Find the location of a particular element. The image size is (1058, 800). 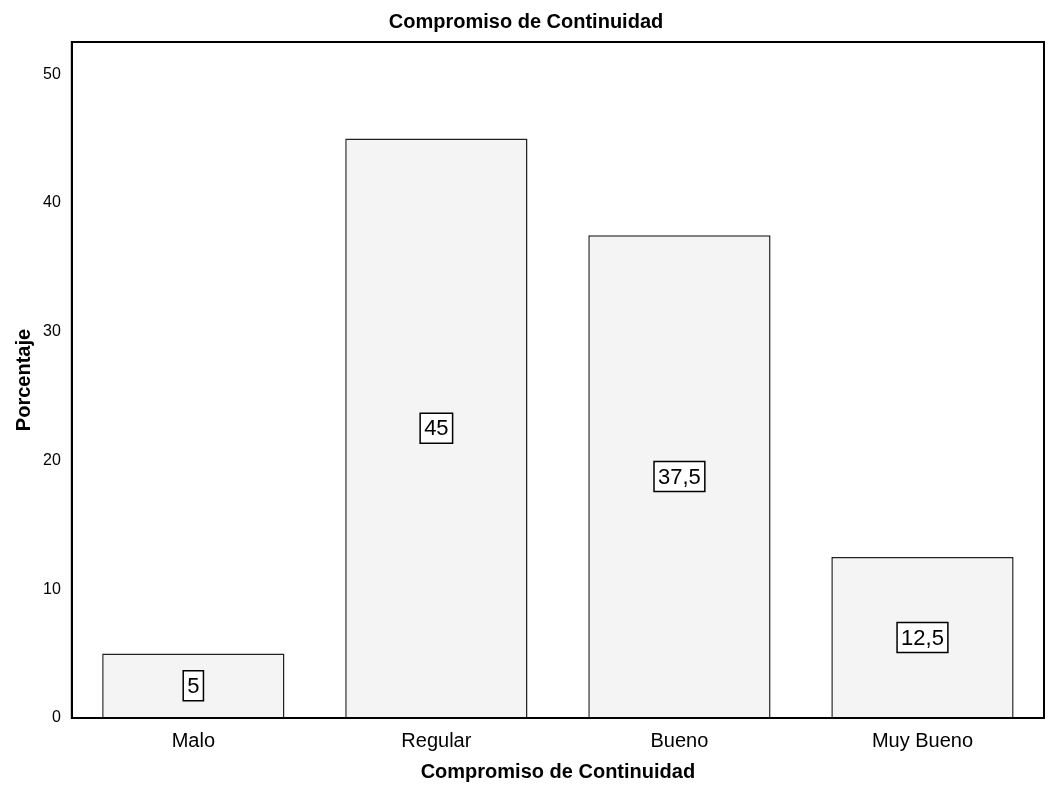

y-axis-title: Porcentaje is located at coordinates (22, 380).